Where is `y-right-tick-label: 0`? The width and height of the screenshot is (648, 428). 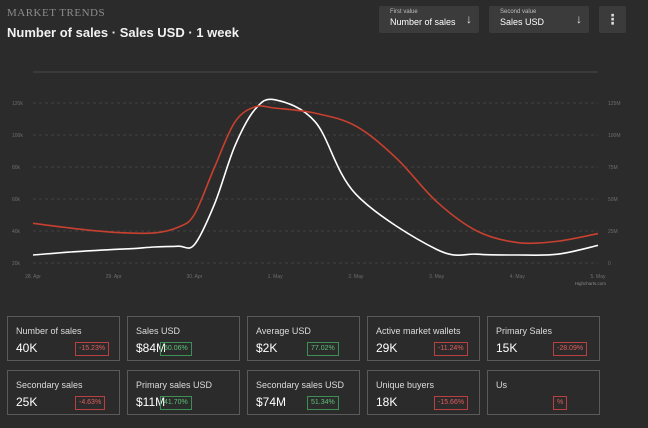 y-right-tick-label: 0 is located at coordinates (609, 264).